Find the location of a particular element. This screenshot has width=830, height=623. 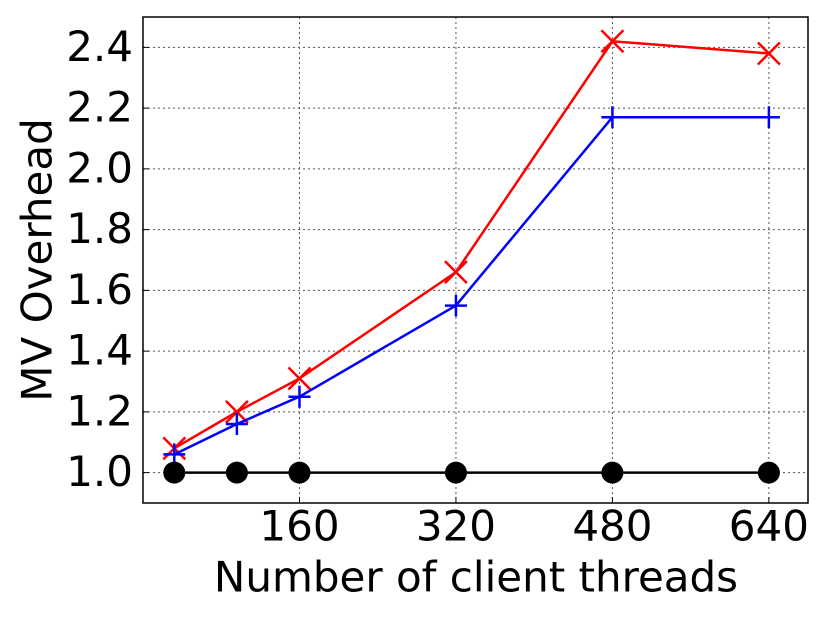

y-tick-label: 1.6 is located at coordinates (99, 289).